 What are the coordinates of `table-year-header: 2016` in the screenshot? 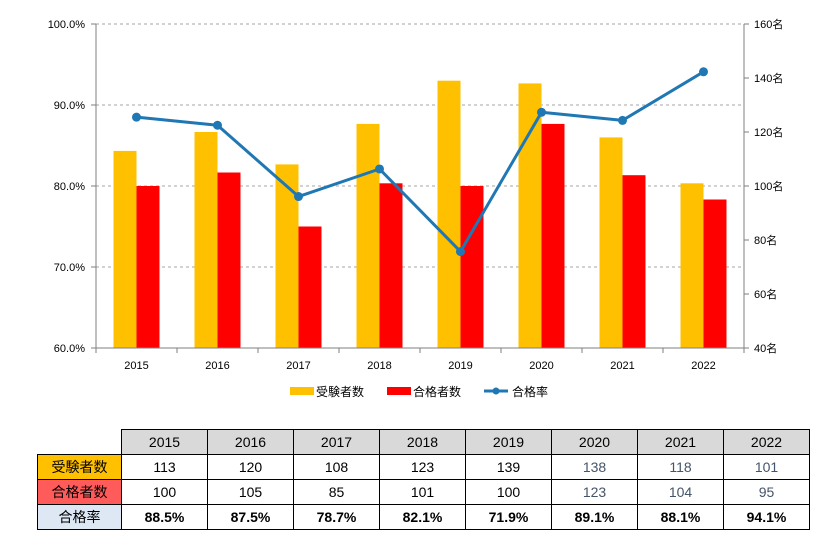 It's located at (250, 442).